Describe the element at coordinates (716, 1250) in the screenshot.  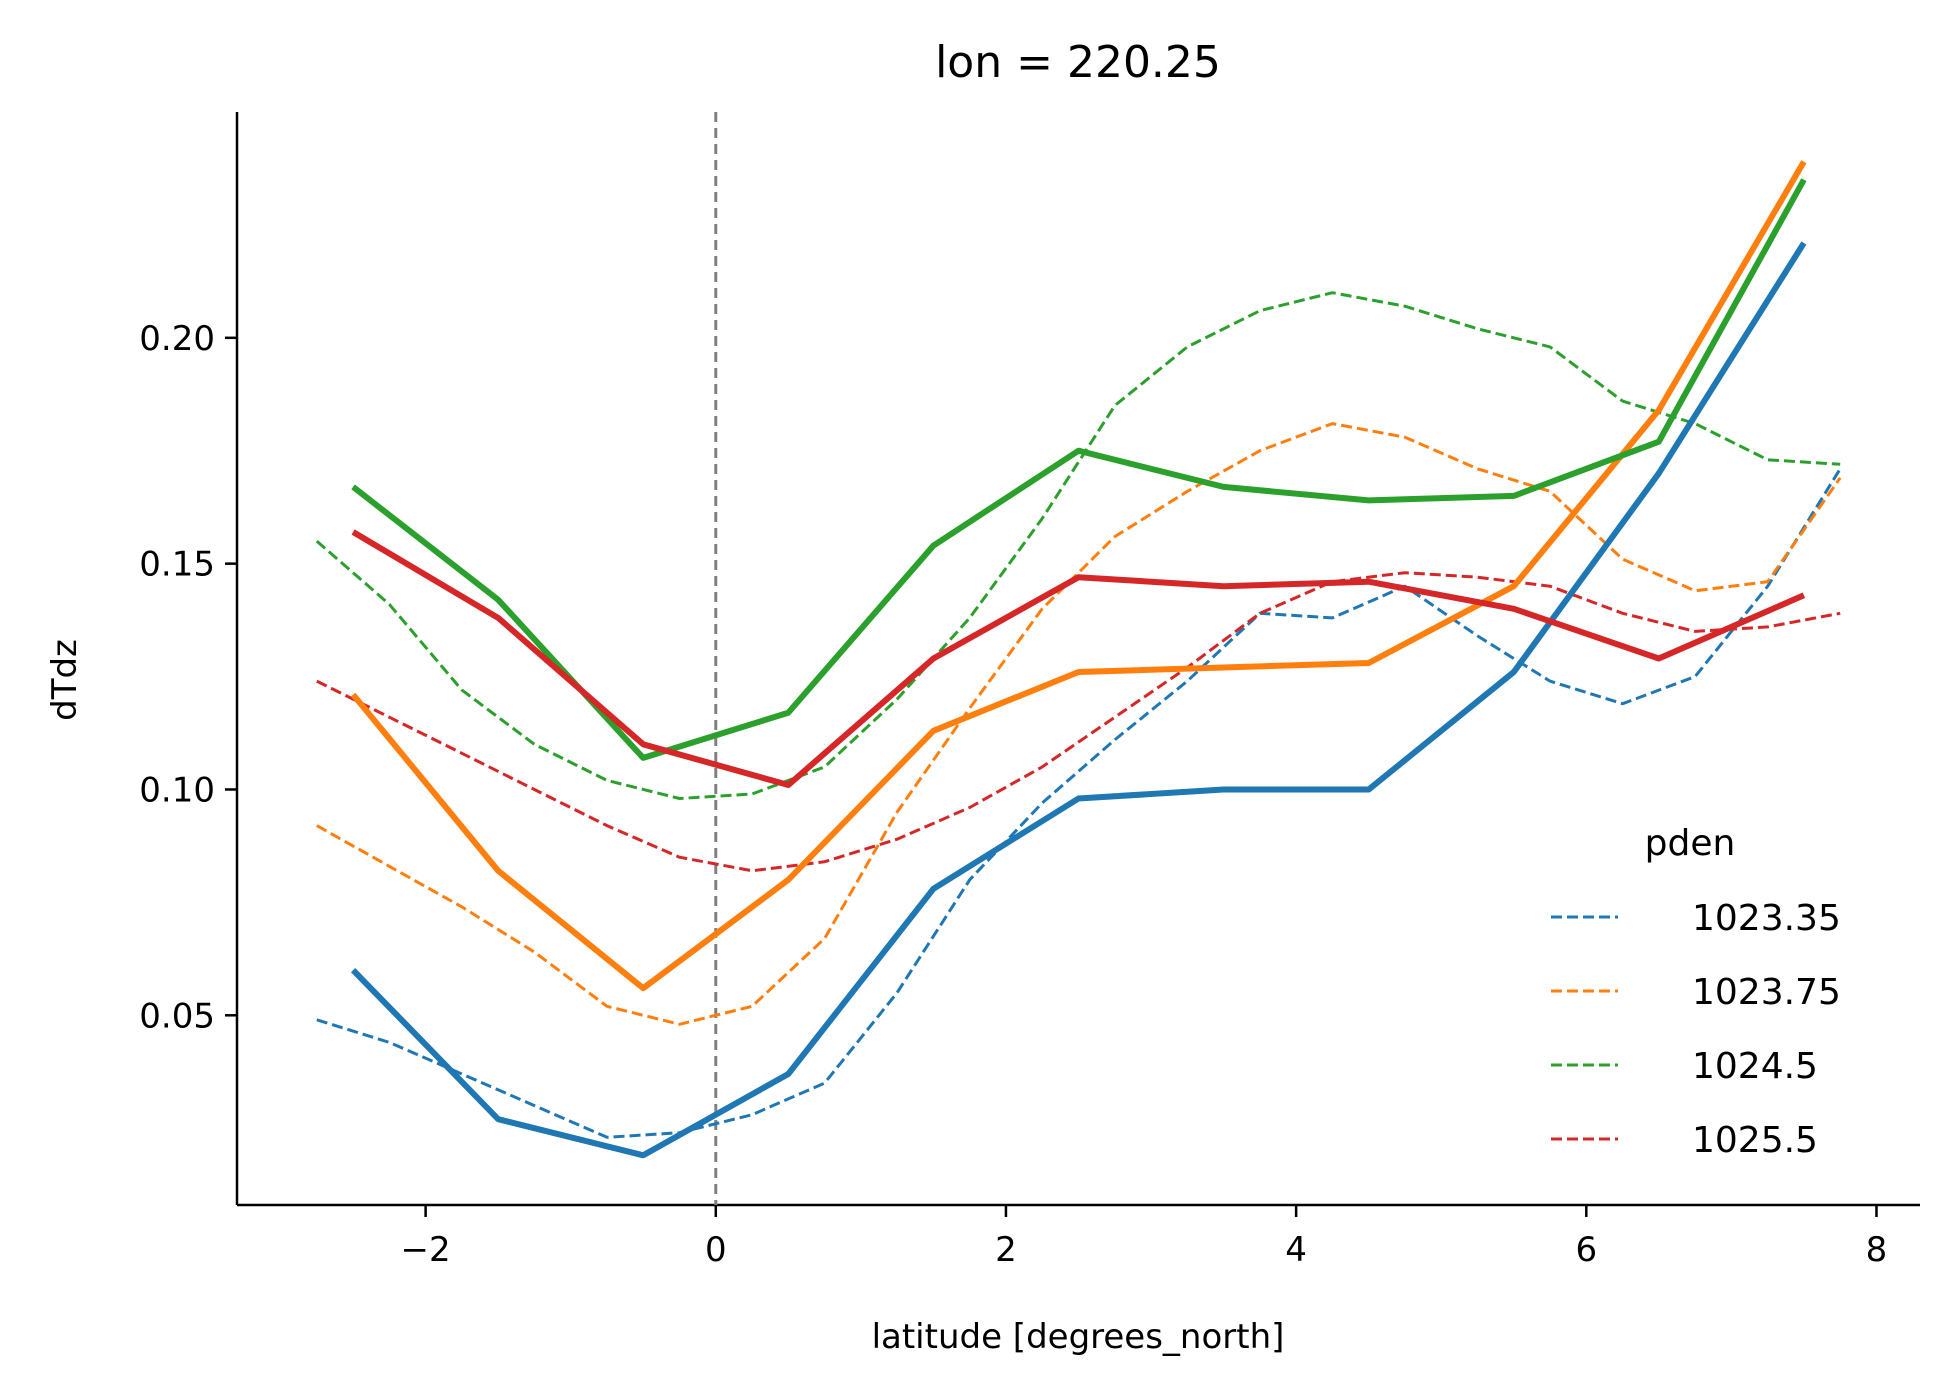
I see `x-tick-label: 0` at that location.